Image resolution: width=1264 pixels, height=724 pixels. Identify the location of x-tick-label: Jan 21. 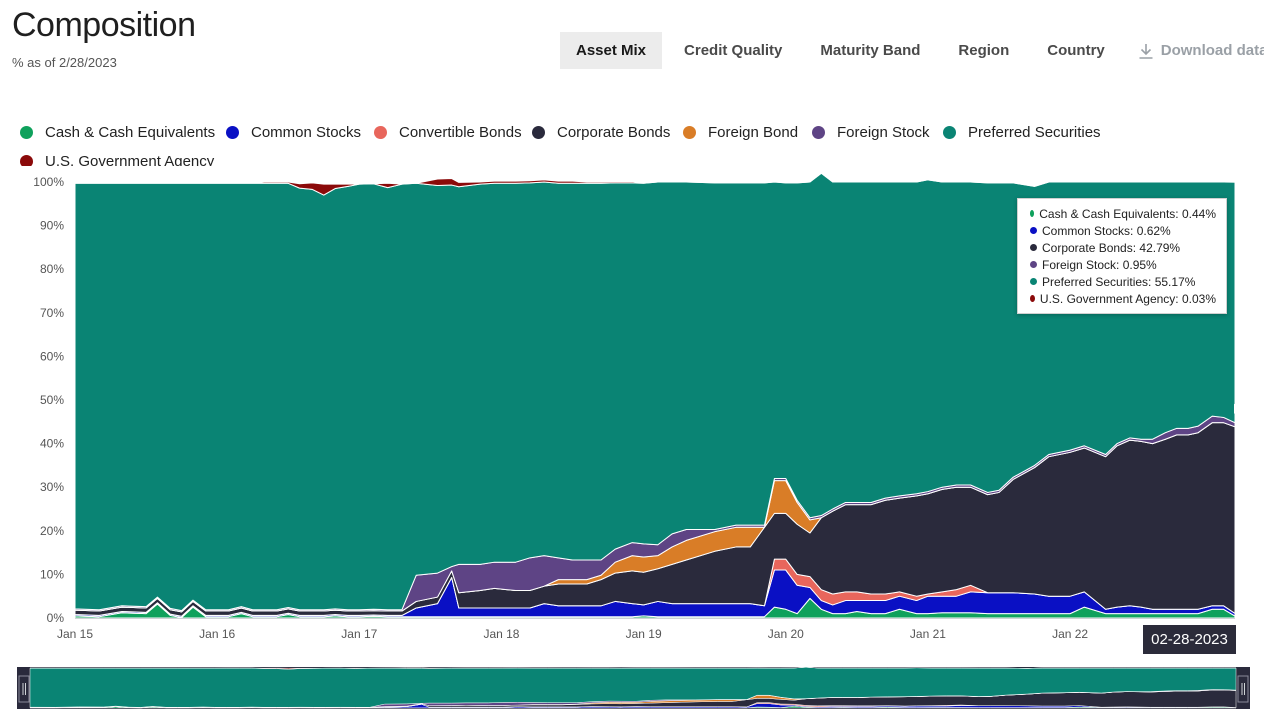
(928, 634).